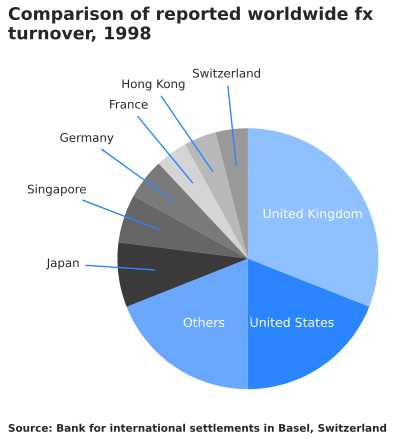  Describe the element at coordinates (204, 322) in the screenshot. I see `slice-label: Others` at that location.